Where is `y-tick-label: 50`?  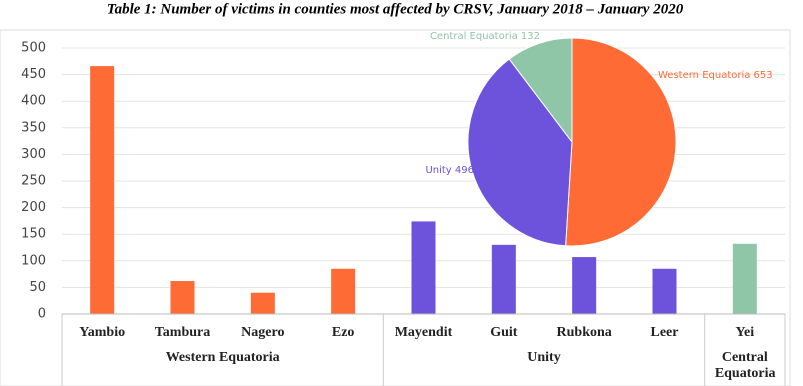
y-tick-label: 50 is located at coordinates (37, 287).